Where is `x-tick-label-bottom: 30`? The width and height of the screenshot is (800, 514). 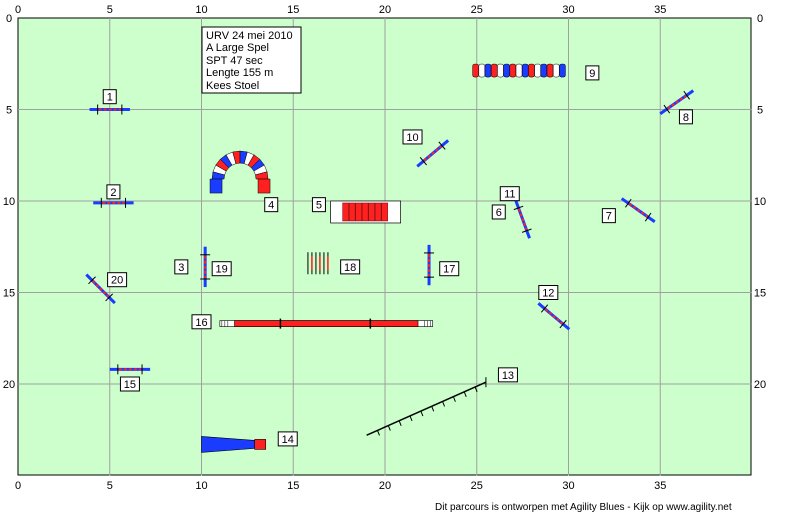
x-tick-label-bottom: 30 is located at coordinates (568, 486).